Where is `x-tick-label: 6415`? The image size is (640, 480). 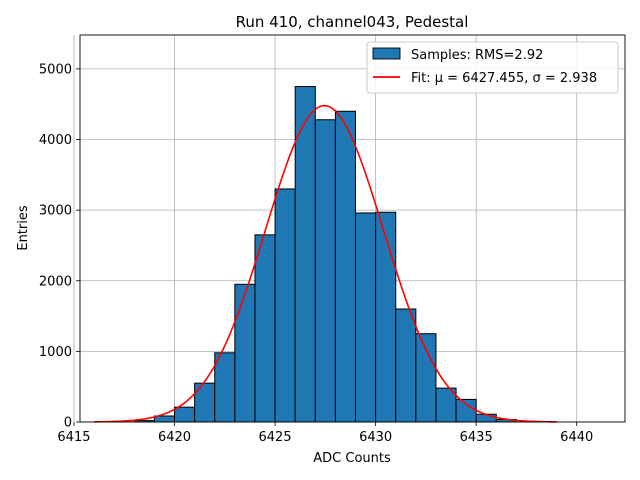
x-tick-label: 6415 is located at coordinates (73, 437).